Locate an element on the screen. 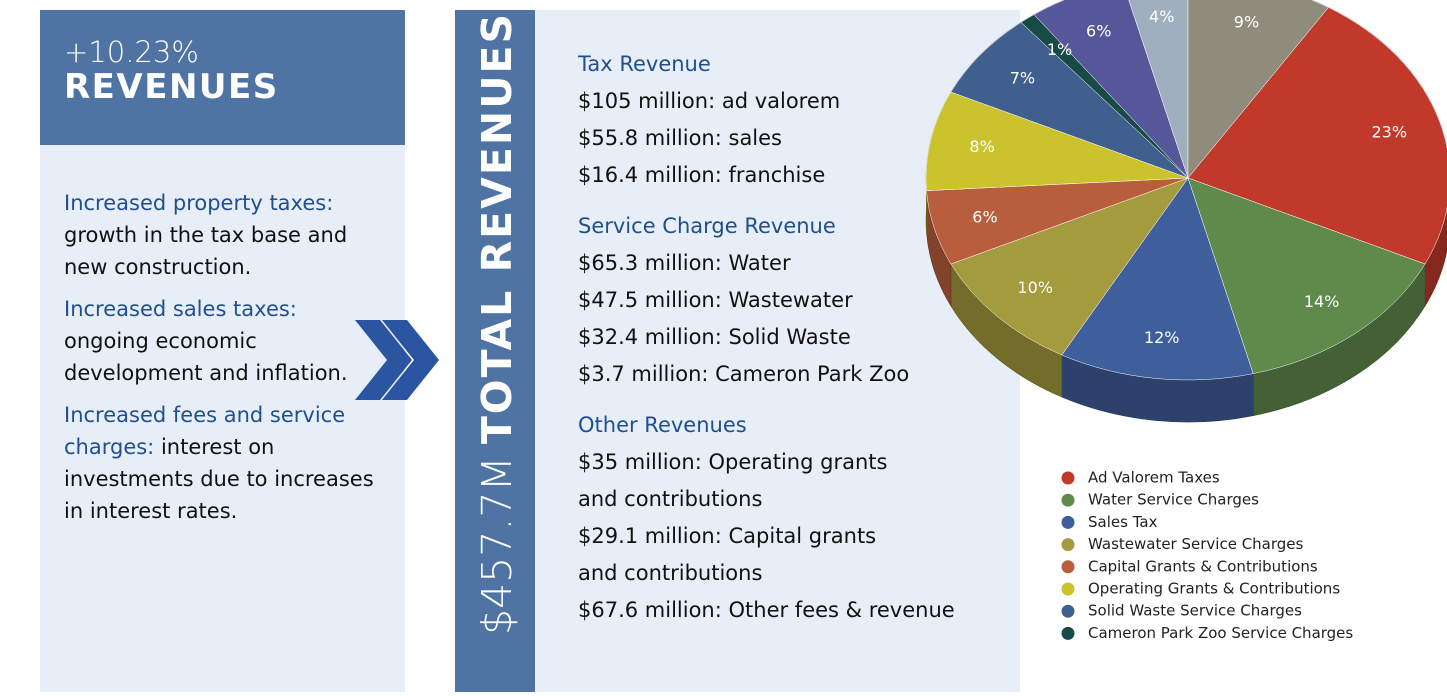 The image size is (1447, 696). slice-label: 23% is located at coordinates (1389, 131).